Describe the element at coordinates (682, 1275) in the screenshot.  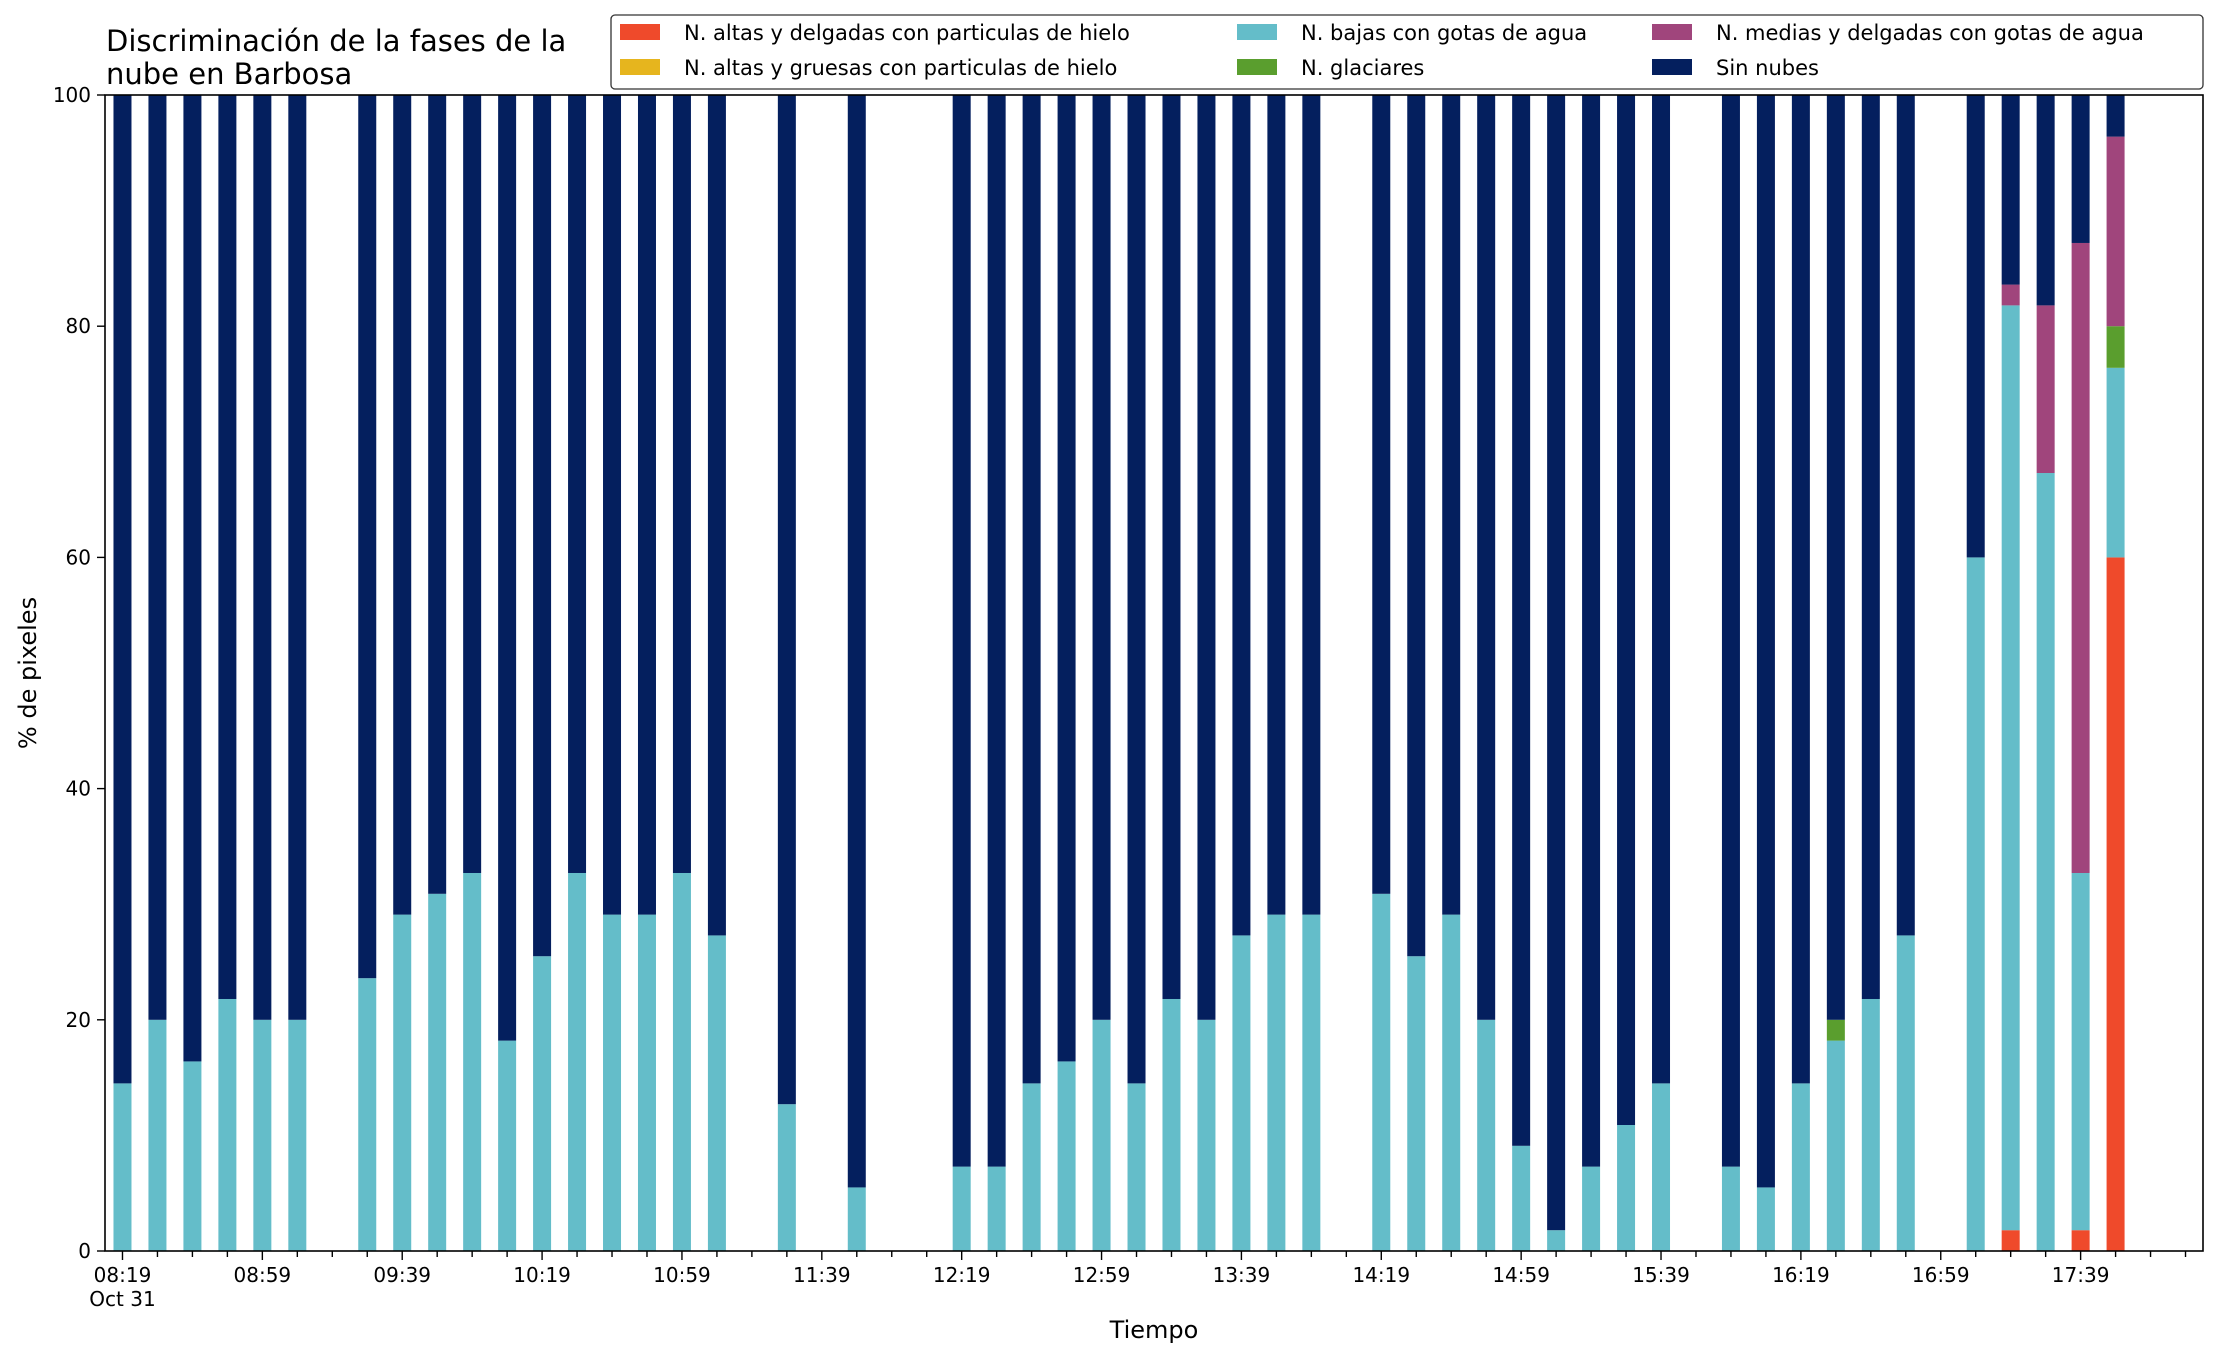
I see `x-tick-label: 10:59` at that location.